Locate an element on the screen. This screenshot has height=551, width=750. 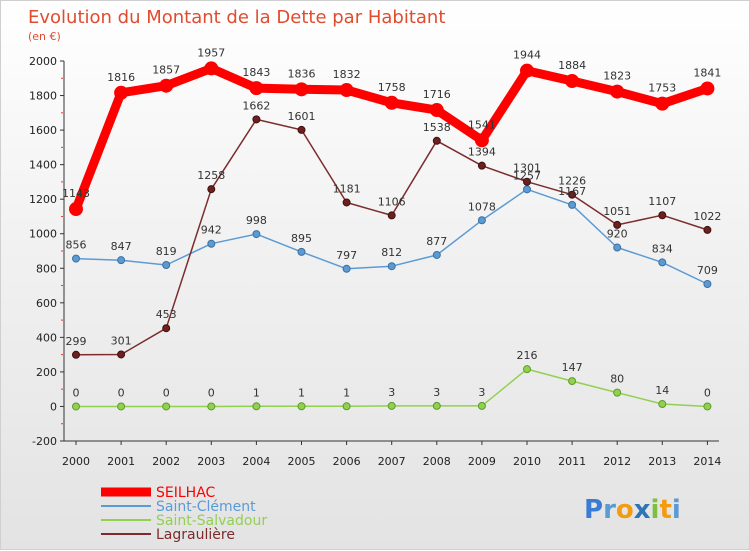
data-label: 1816 is located at coordinates (121, 77).